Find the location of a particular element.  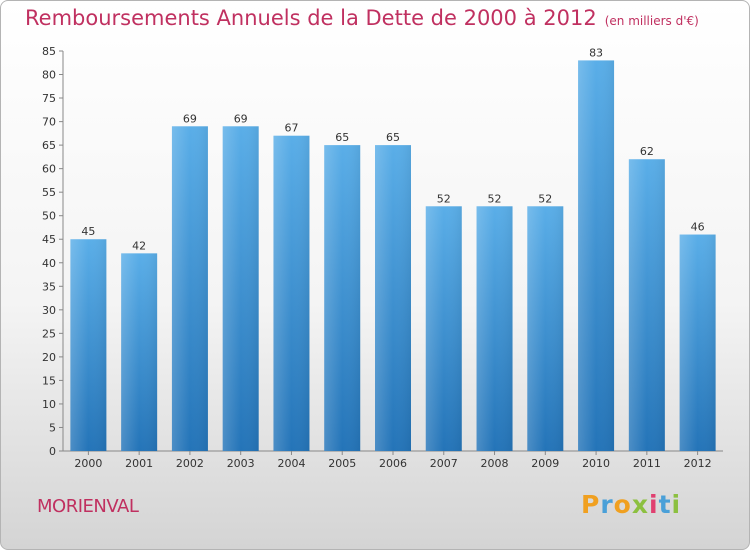

bar-shine-2012 is located at coordinates (697, 342).